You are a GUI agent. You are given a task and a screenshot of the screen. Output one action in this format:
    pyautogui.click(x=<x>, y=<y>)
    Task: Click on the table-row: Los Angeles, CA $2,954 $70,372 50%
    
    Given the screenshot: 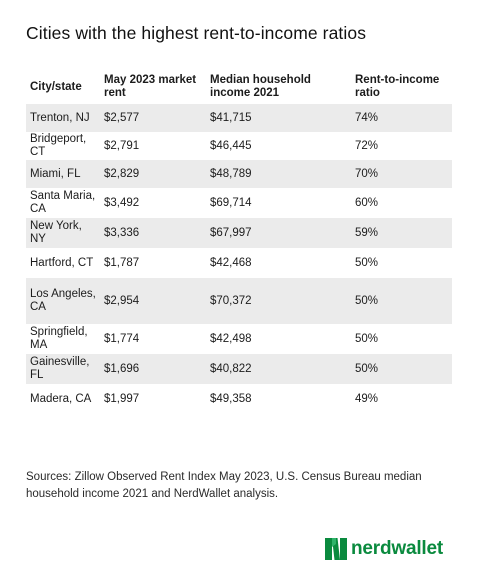 What is the action you would take?
    pyautogui.click(x=239, y=301)
    